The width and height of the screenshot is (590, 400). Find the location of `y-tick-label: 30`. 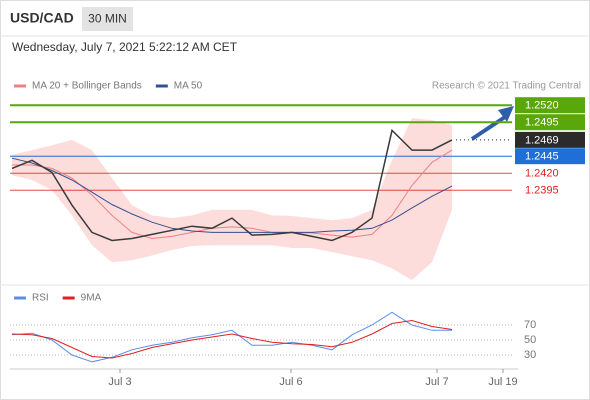

y-tick-label: 30 is located at coordinates (530, 355).